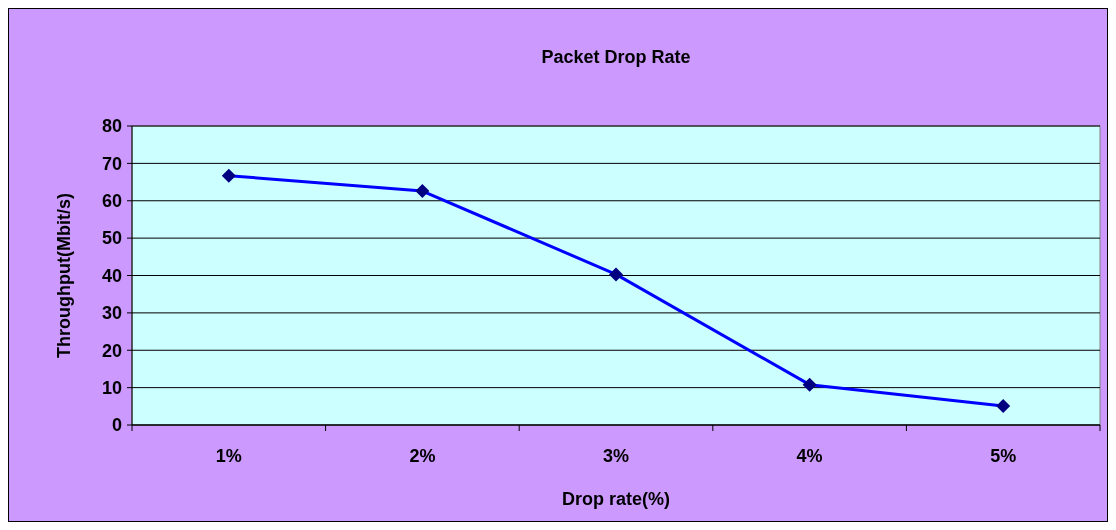 This screenshot has height=530, width=1116. What do you see at coordinates (111, 313) in the screenshot?
I see `y-tick-label: 30` at bounding box center [111, 313].